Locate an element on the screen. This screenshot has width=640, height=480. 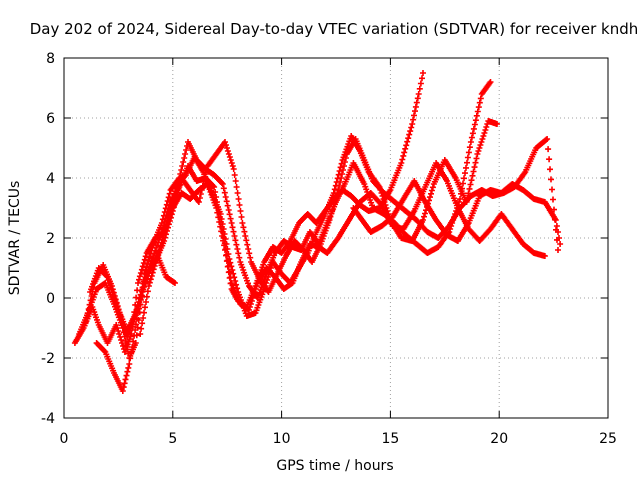
y-tick-label: 0 is located at coordinates (50, 299).